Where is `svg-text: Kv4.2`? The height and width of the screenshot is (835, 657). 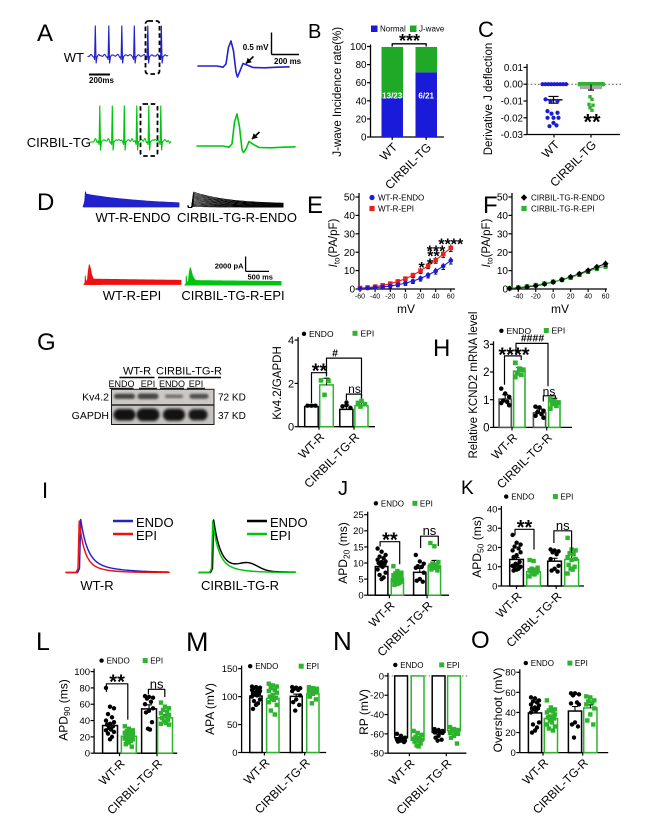
svg-text: Kv4.2 is located at coordinates (95, 398).